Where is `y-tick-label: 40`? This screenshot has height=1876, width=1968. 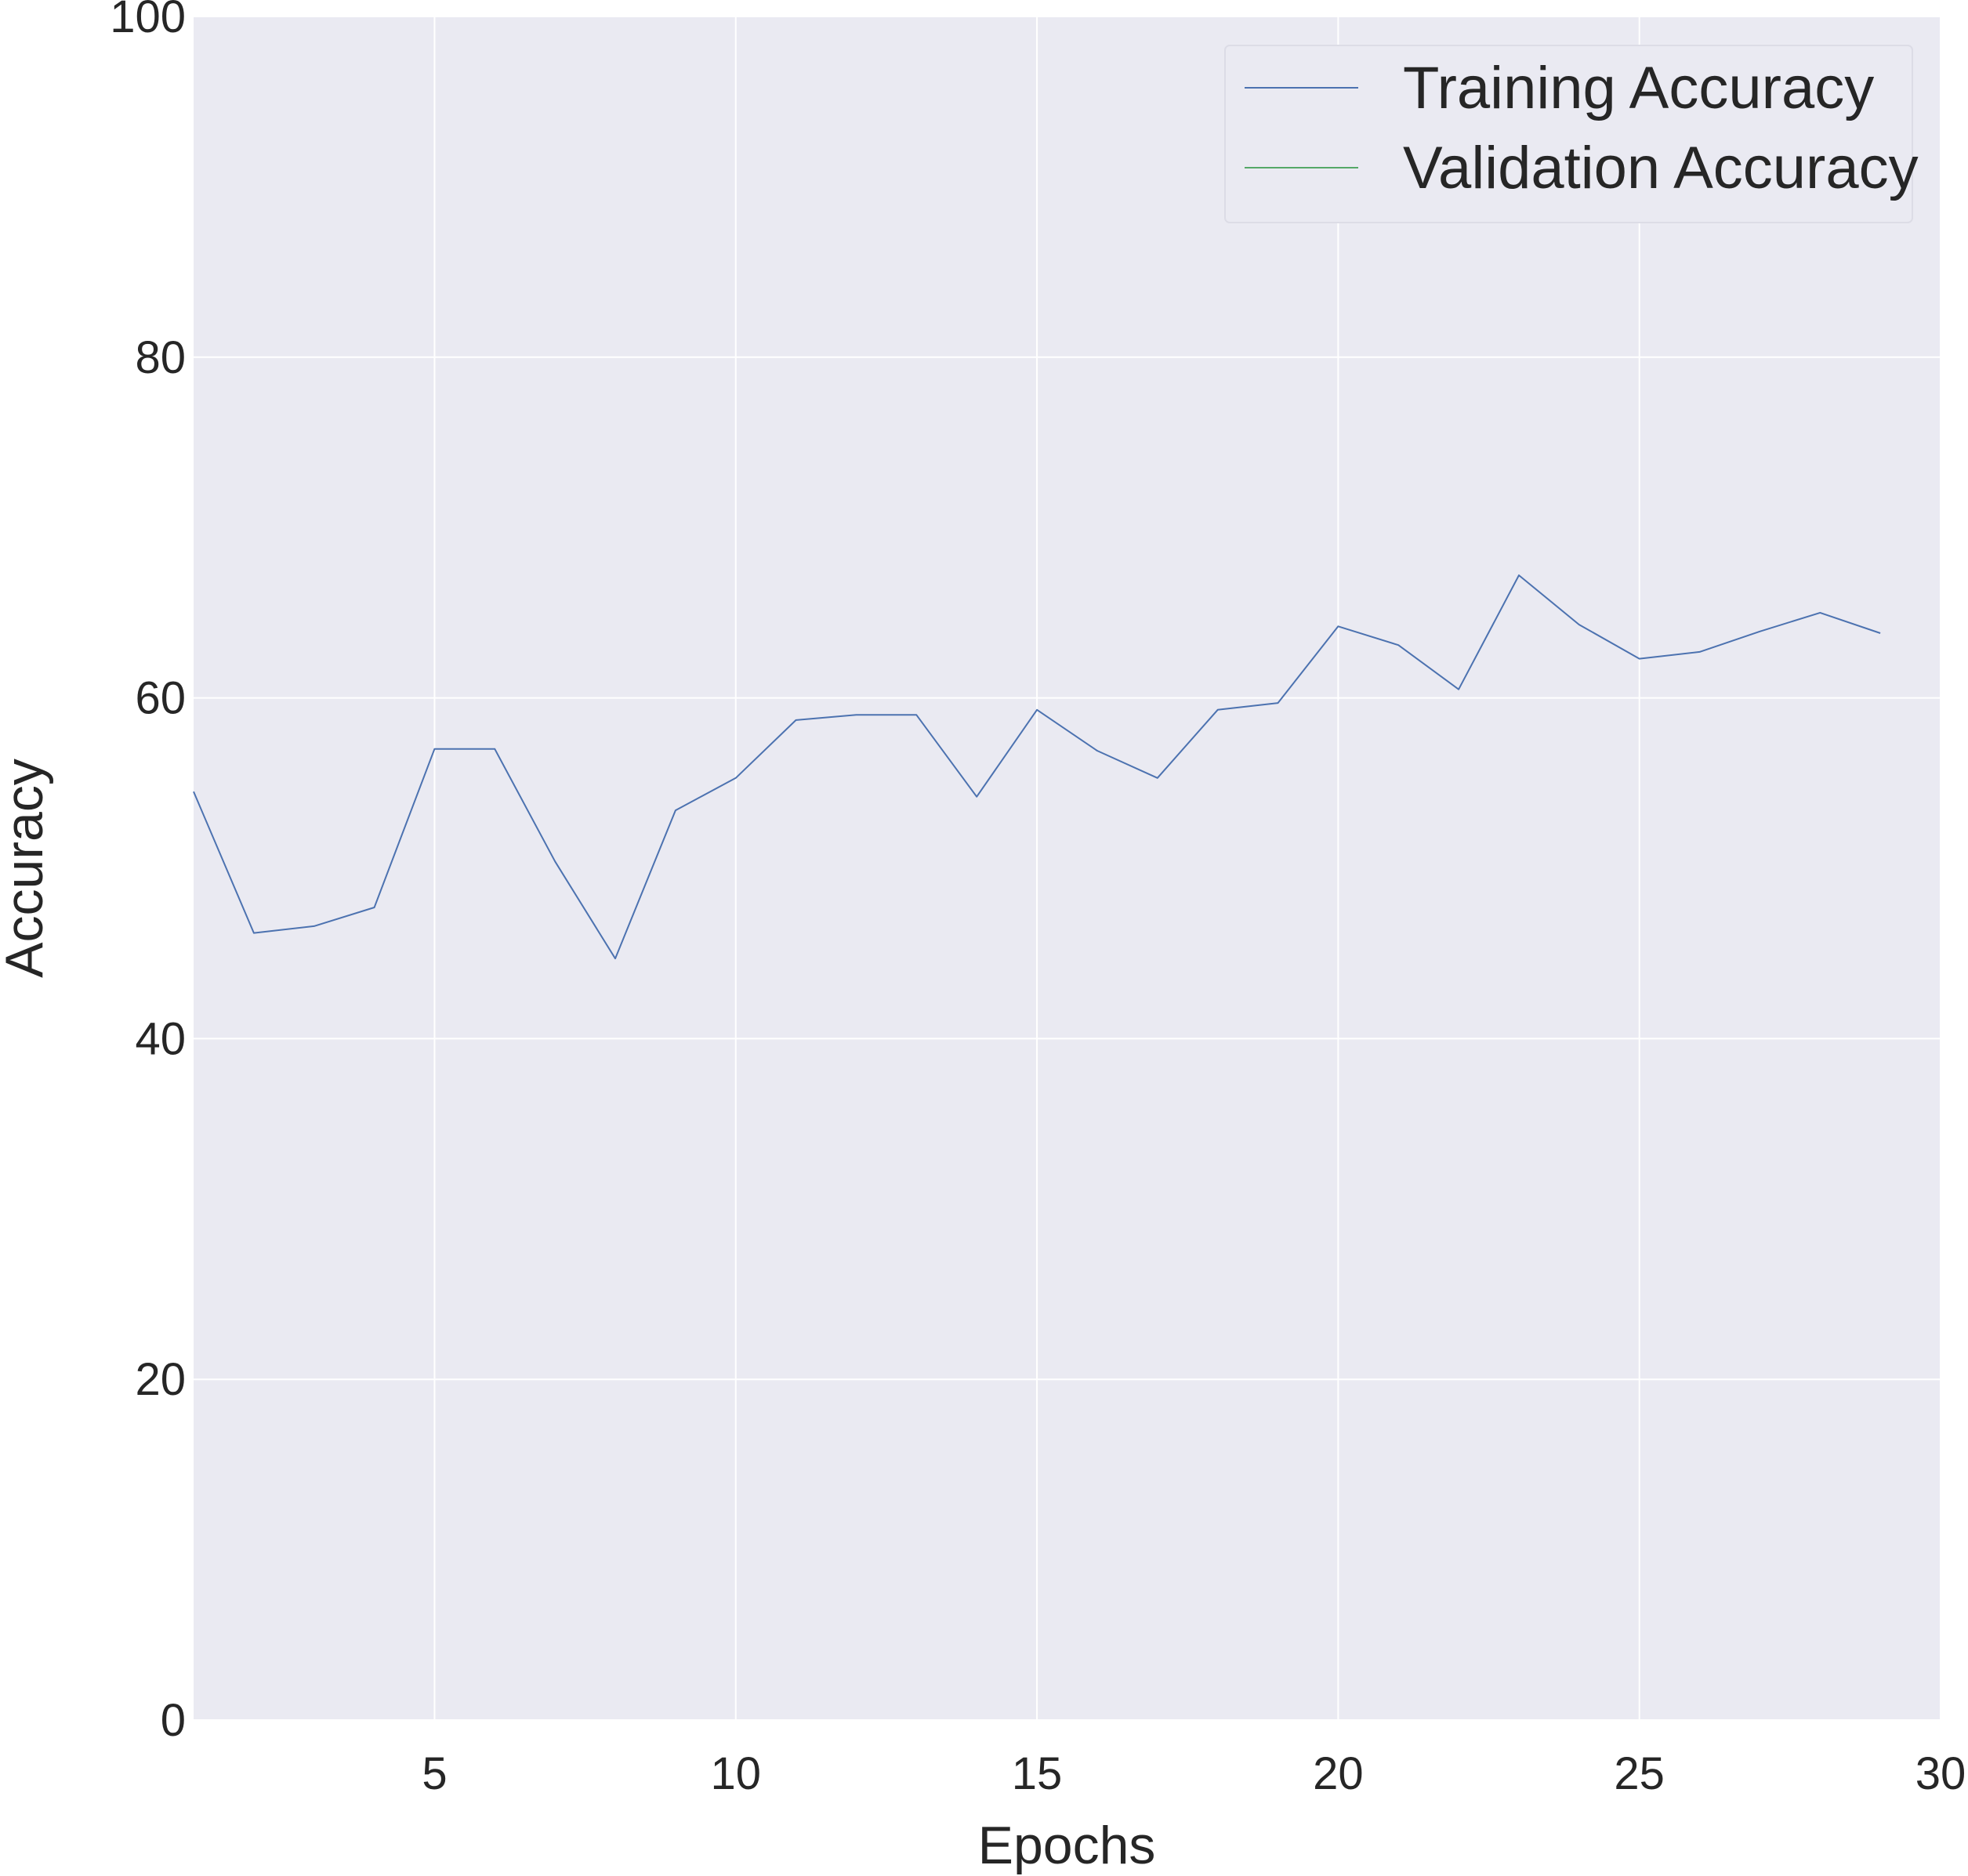 y-tick-label: 40 is located at coordinates (160, 1038).